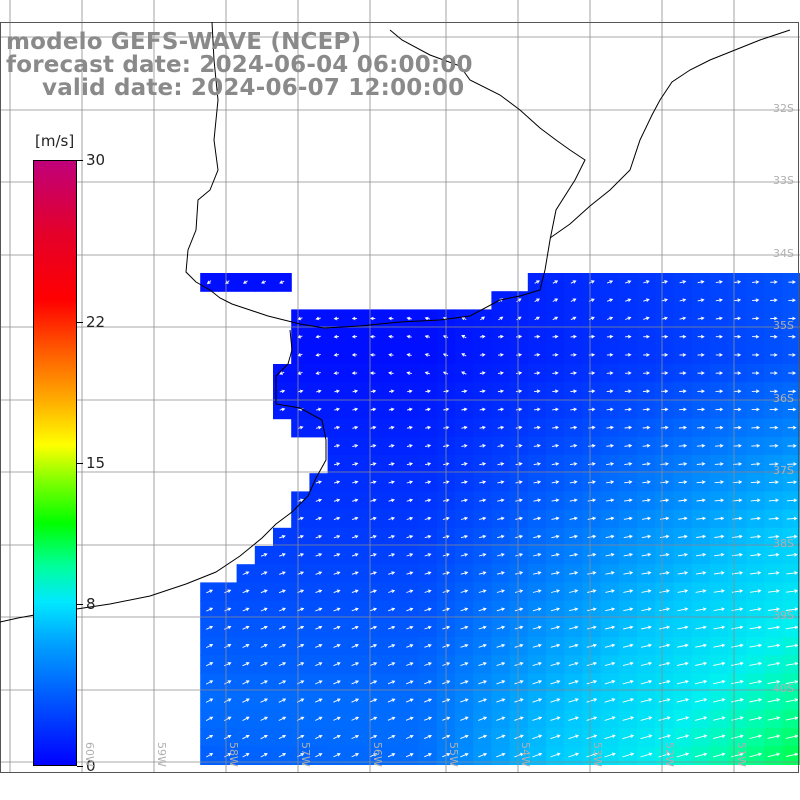 This screenshot has width=800, height=800. I want to click on latitude-label: 33S, so click(783, 180).